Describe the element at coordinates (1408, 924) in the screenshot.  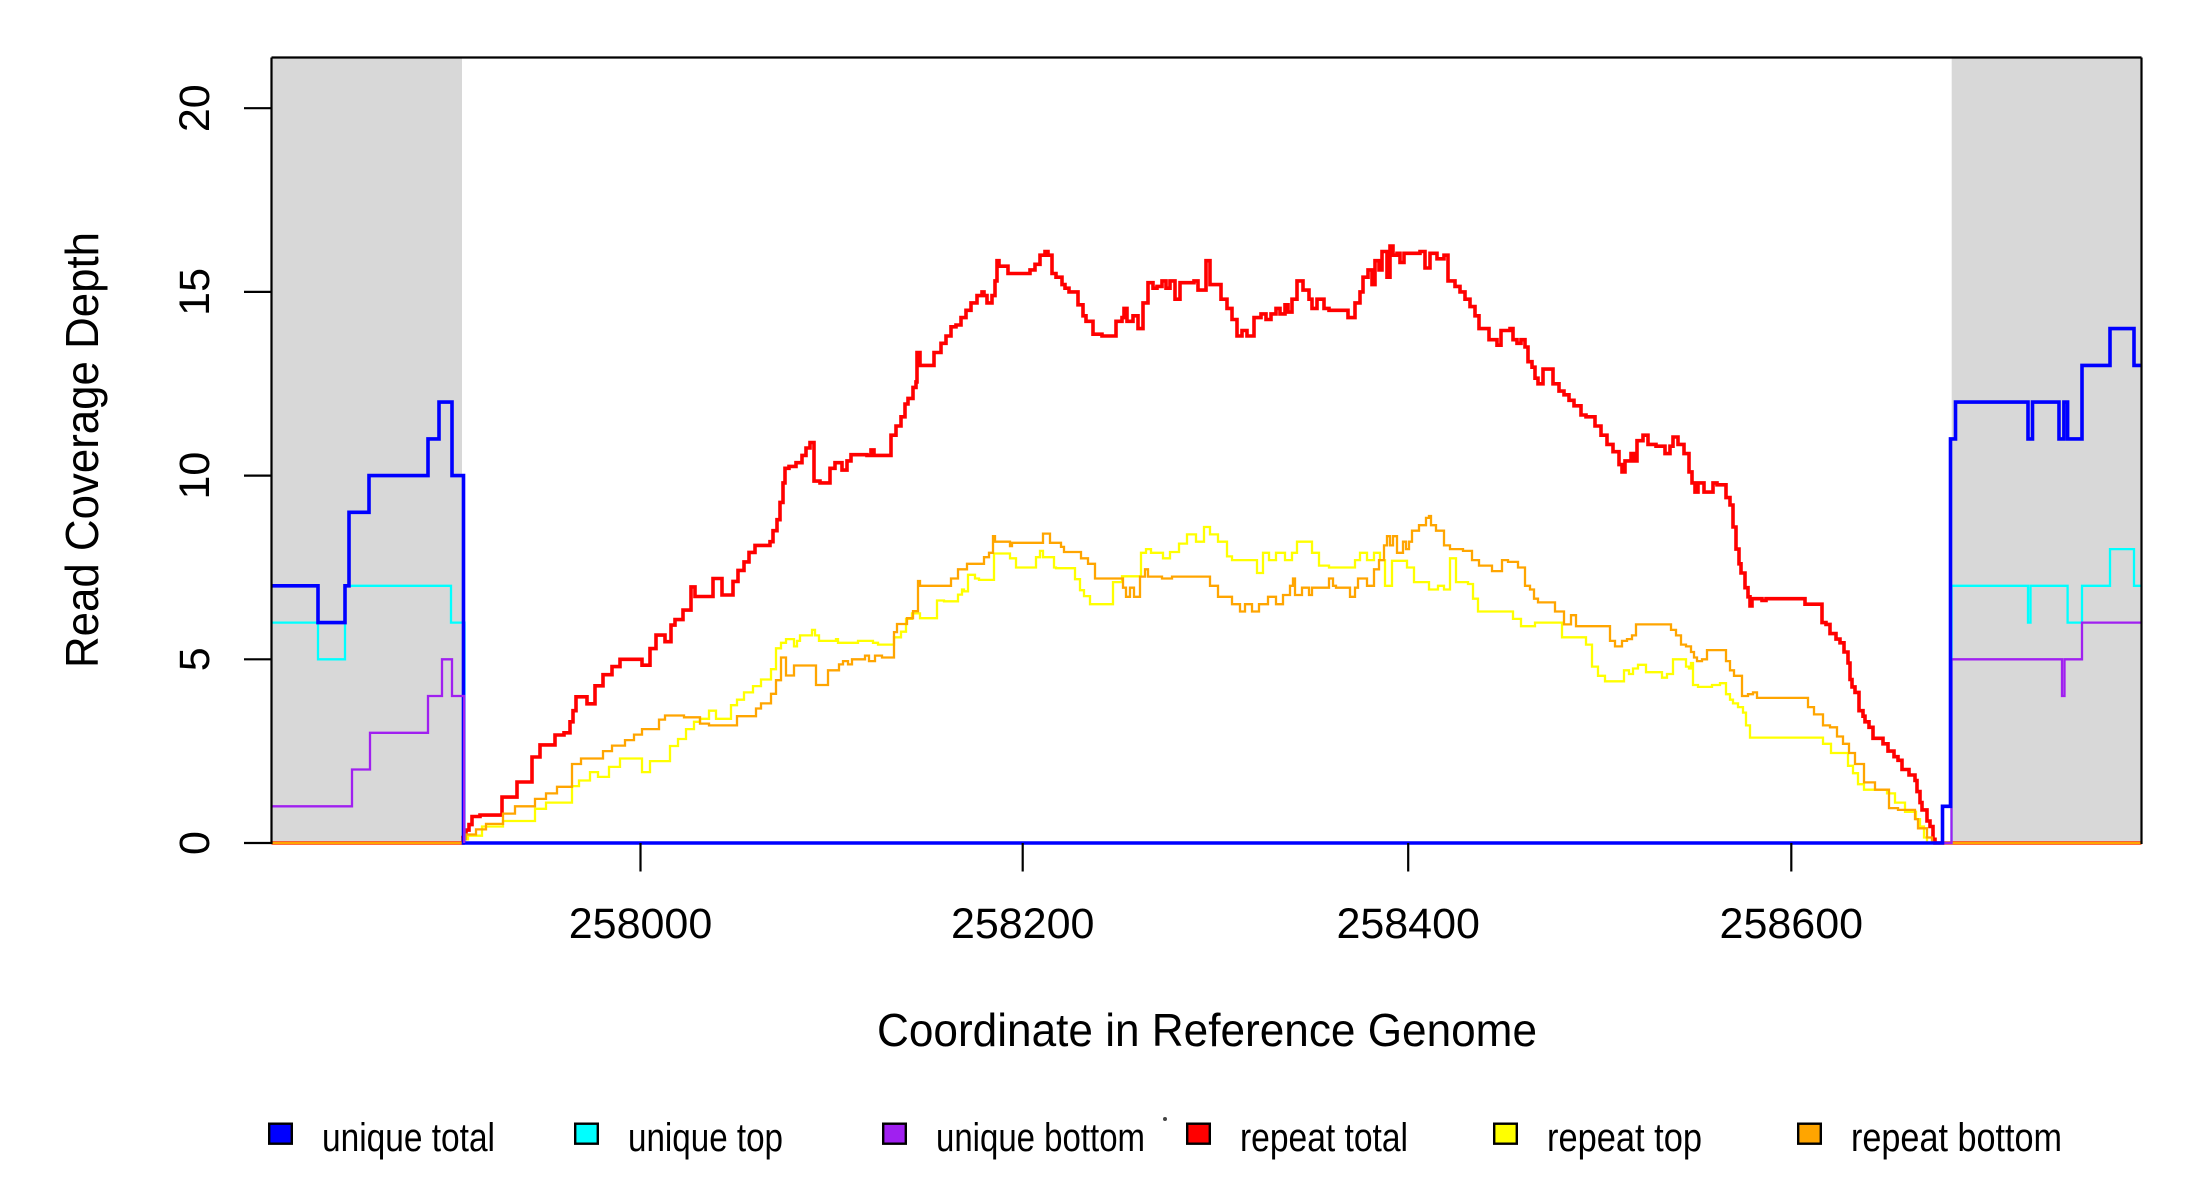
I see `svg-text: 258400` at that location.